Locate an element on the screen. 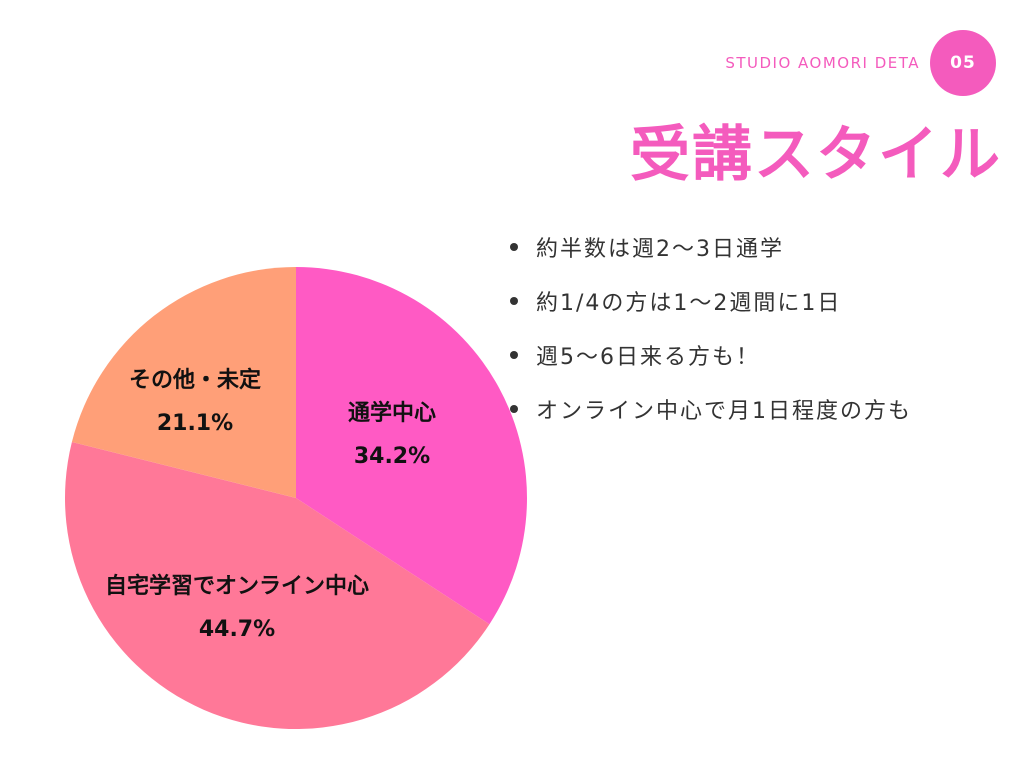 This screenshot has width=1024, height=768. slice-value-label: 21.1% is located at coordinates (195, 423).